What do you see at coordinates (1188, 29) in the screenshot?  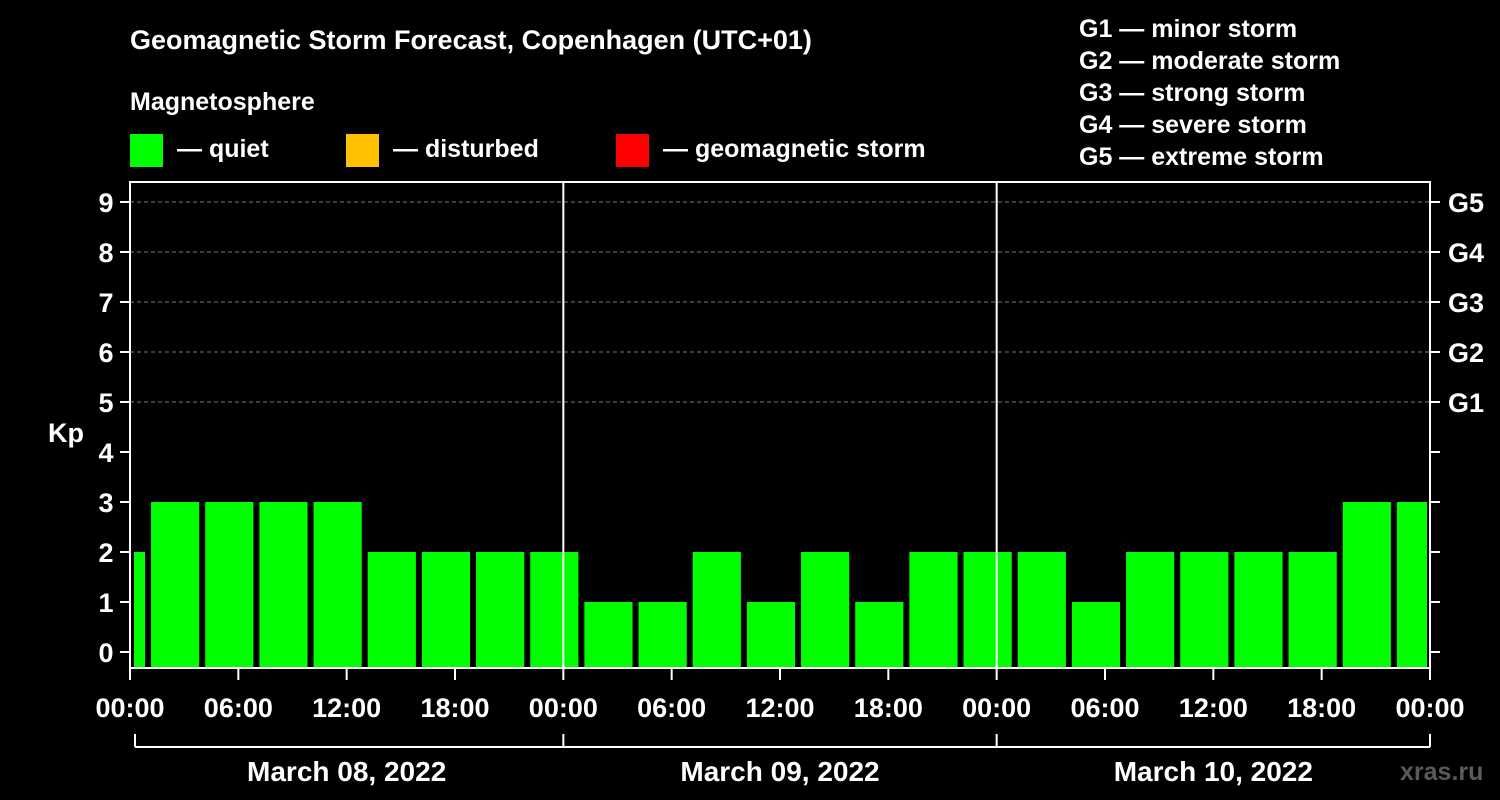 I see `g-scale-item: G1 — minor storm` at bounding box center [1188, 29].